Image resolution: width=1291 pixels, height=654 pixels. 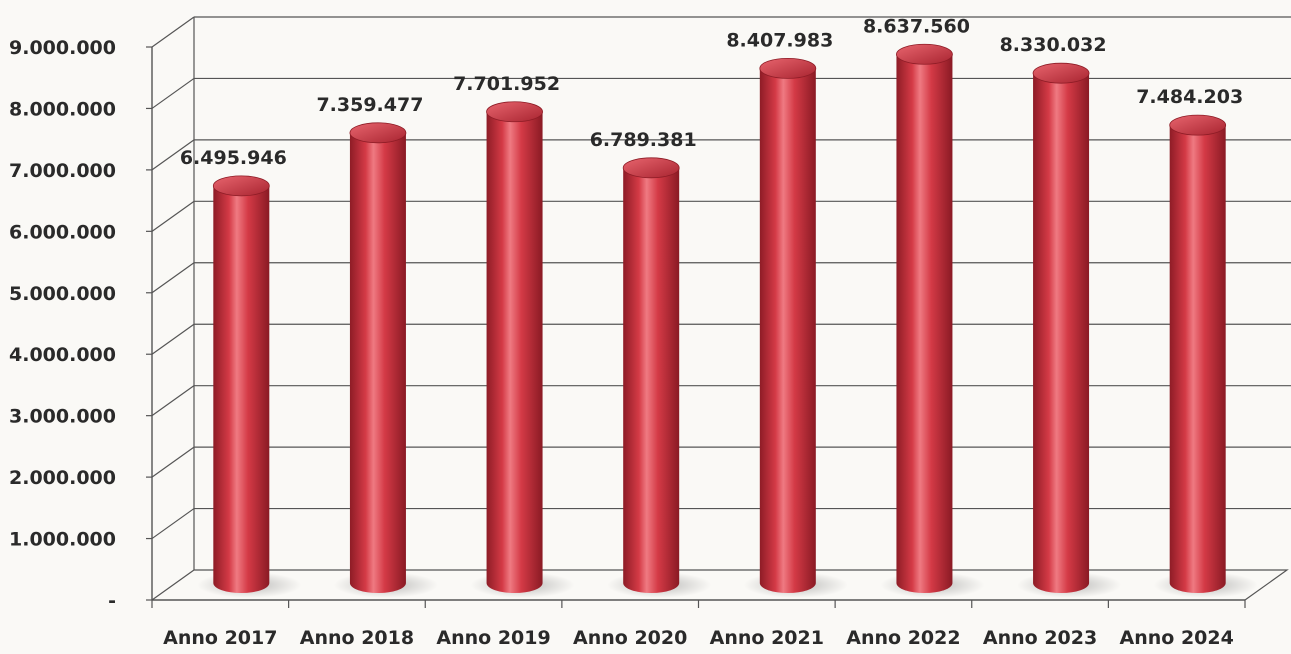 I want to click on data-label: 7.484.203, so click(x=1189, y=97).